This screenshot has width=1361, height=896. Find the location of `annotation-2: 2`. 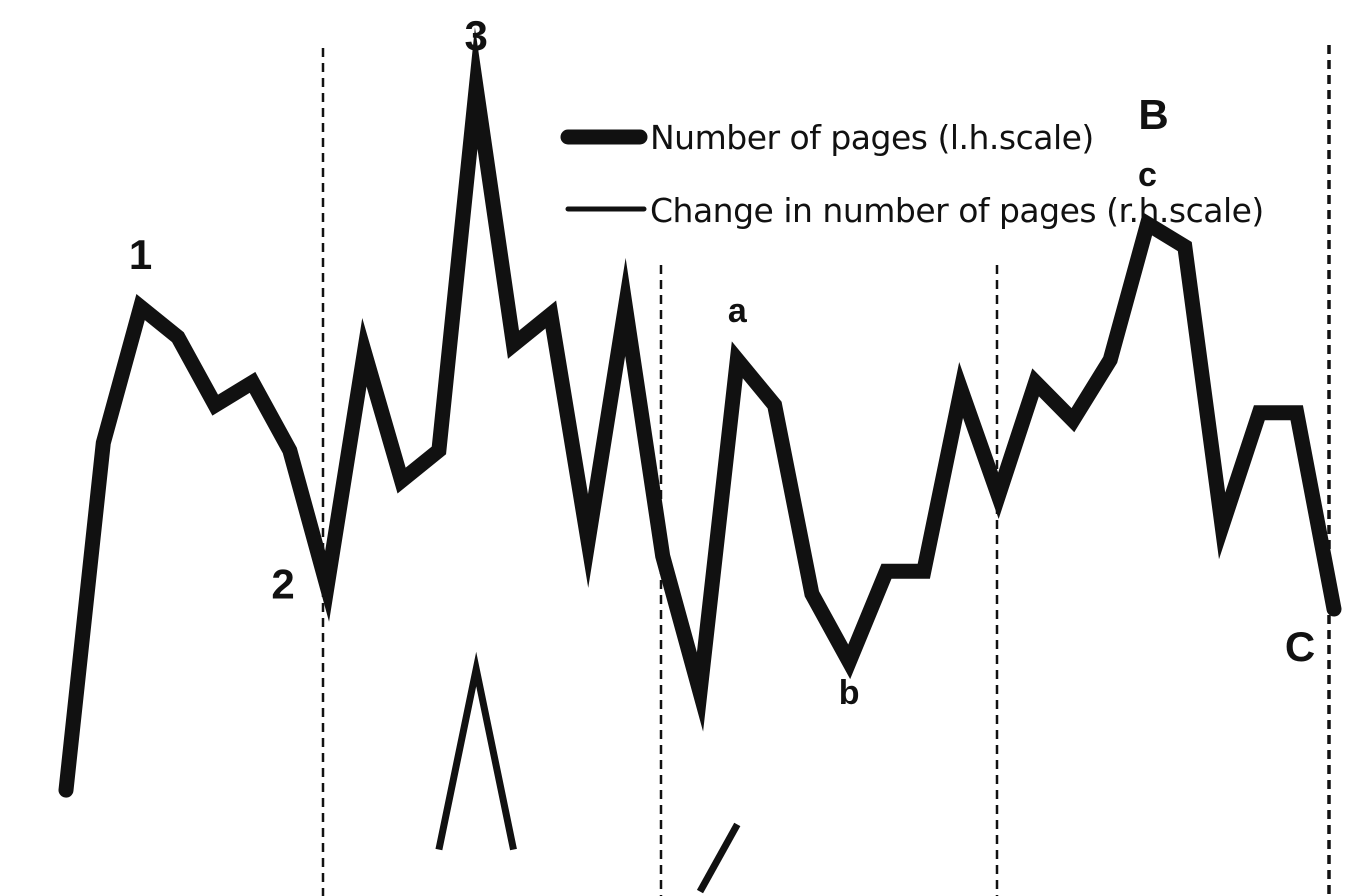

annotation-2: 2 is located at coordinates (282, 583).